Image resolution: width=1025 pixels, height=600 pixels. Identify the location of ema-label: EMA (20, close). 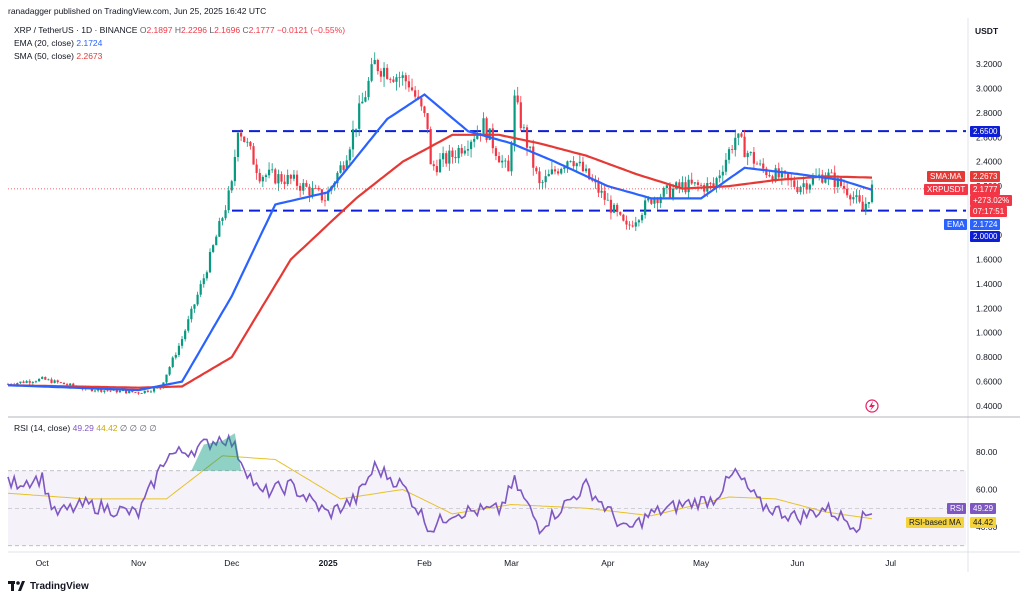
(44, 43).